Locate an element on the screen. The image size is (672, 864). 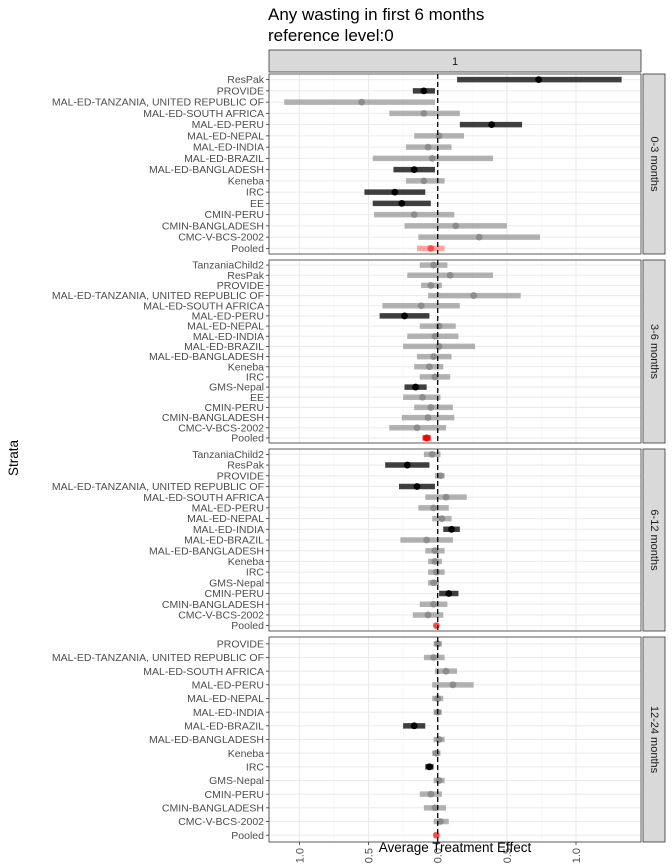
column-strip is located at coordinates (455, 61).